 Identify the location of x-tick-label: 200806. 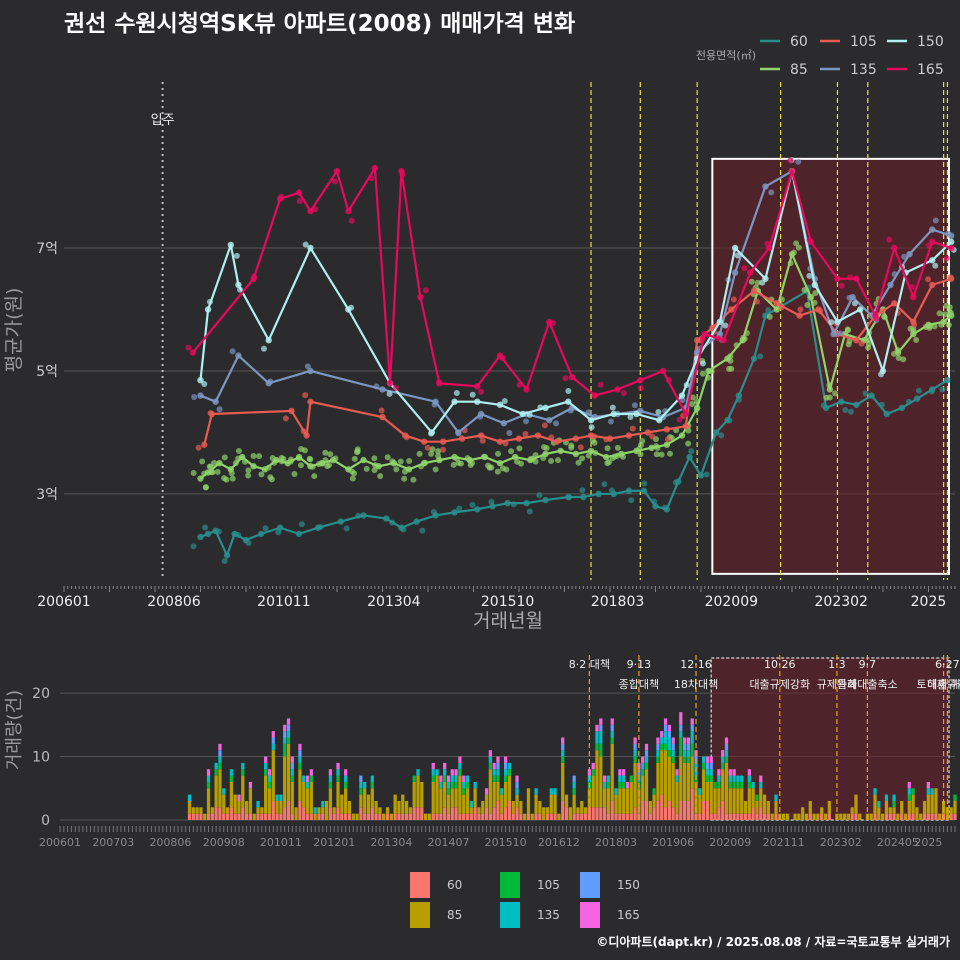
(174, 602).